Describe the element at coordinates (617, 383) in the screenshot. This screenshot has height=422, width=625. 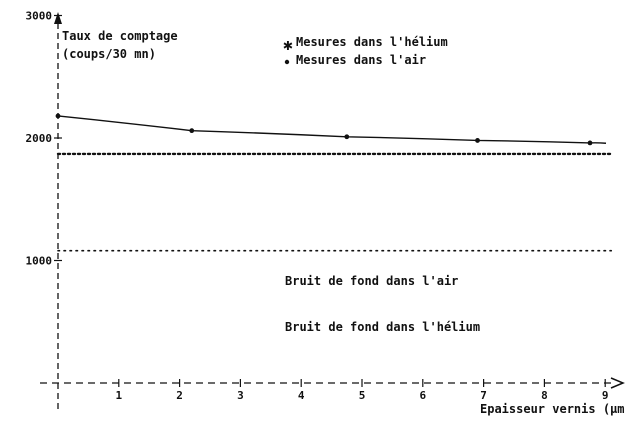
I see `x-axis-arrowhead` at that location.